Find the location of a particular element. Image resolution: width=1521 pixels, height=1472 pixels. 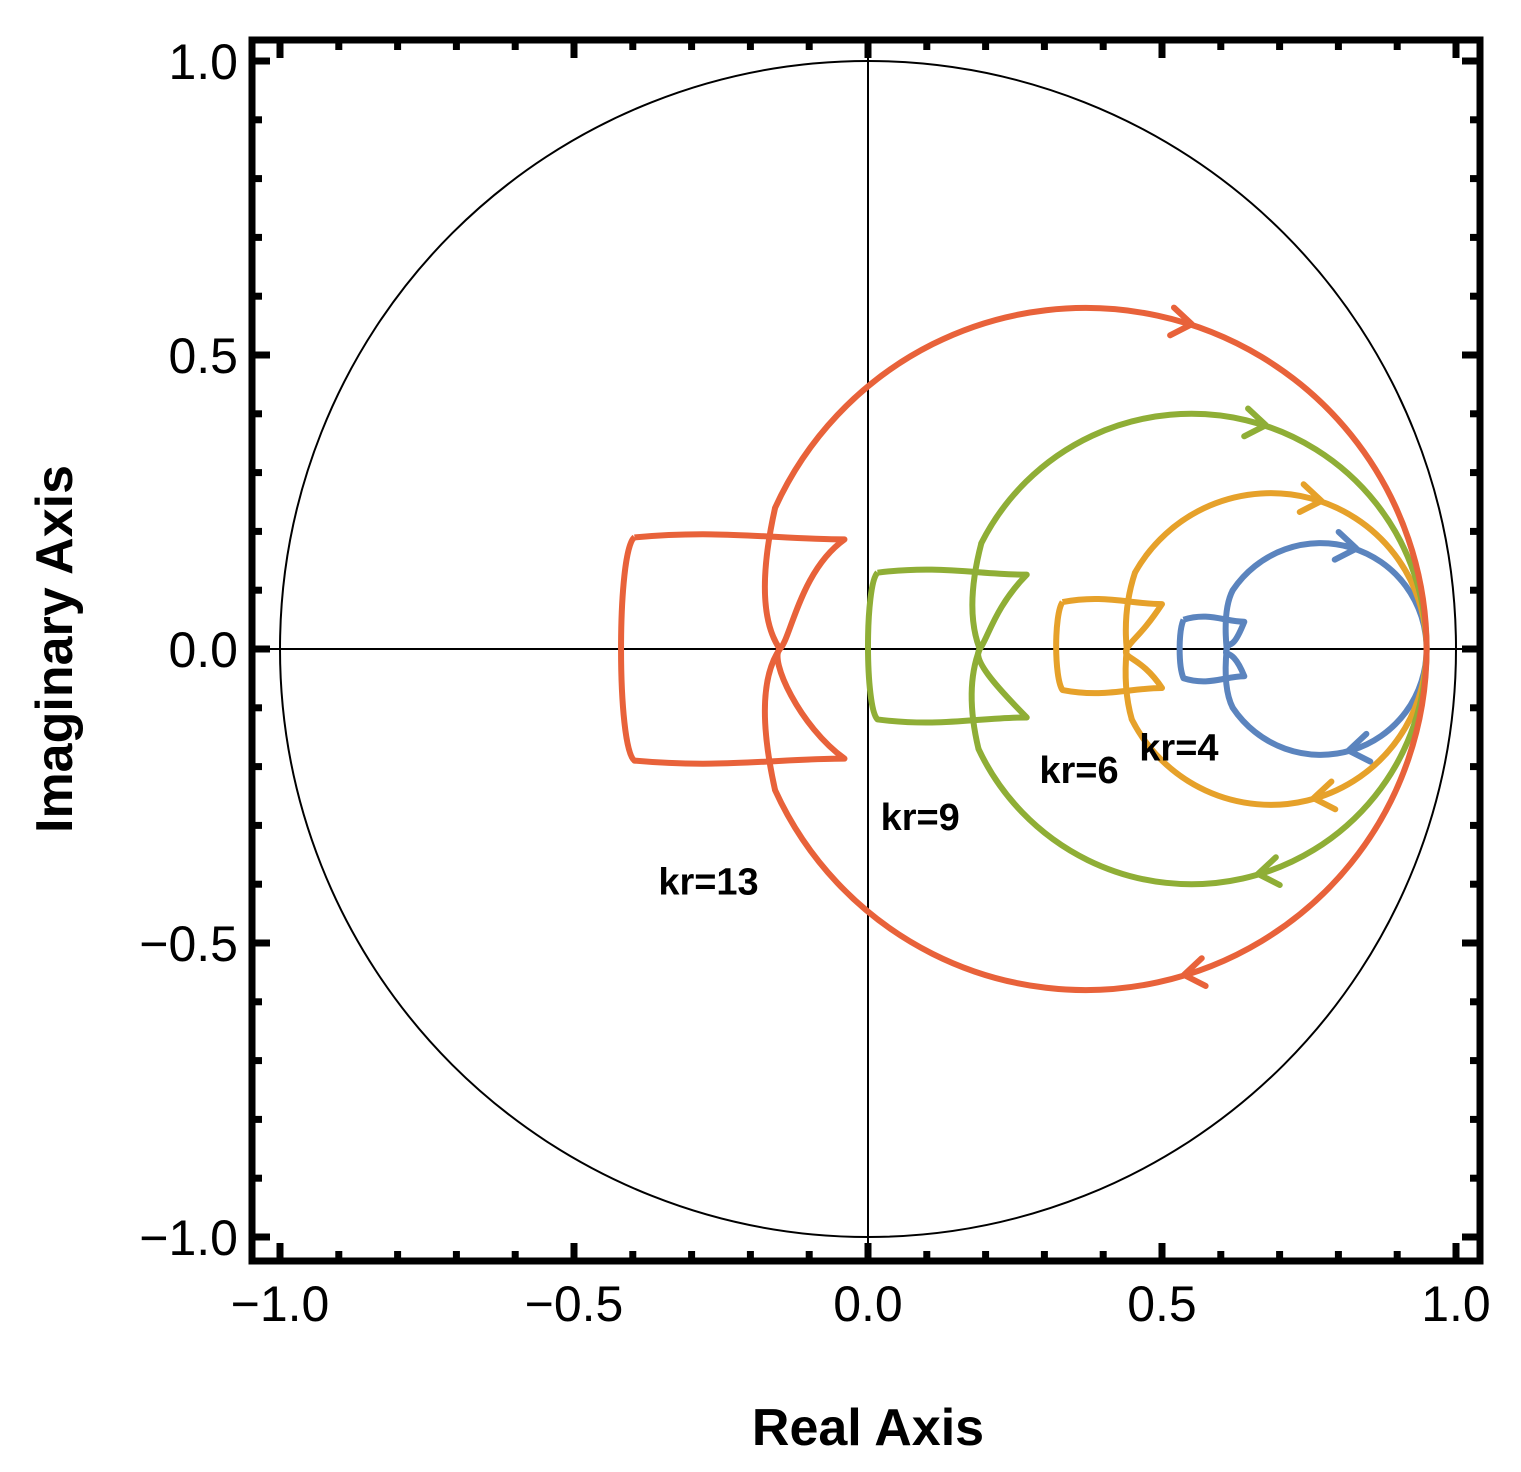

series-kr=9 is located at coordinates (1147, 647).